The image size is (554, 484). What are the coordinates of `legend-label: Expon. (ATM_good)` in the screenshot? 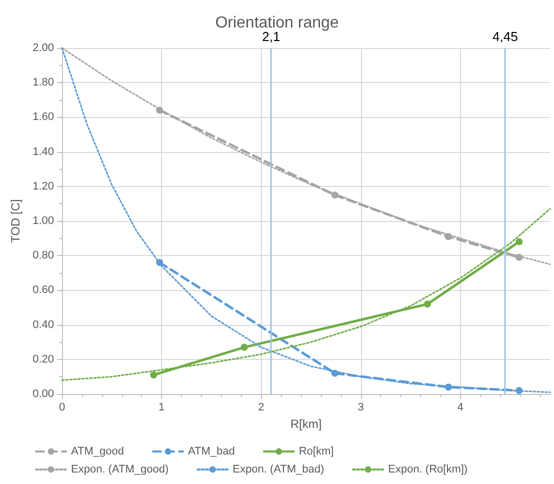 It's located at (120, 470).